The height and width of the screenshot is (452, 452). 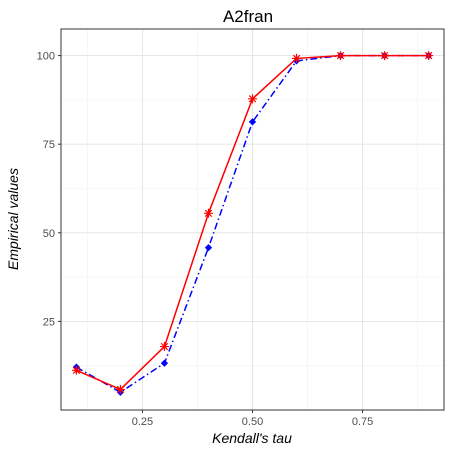 What do you see at coordinates (362, 422) in the screenshot?
I see `x-tick-label: 0.75` at bounding box center [362, 422].